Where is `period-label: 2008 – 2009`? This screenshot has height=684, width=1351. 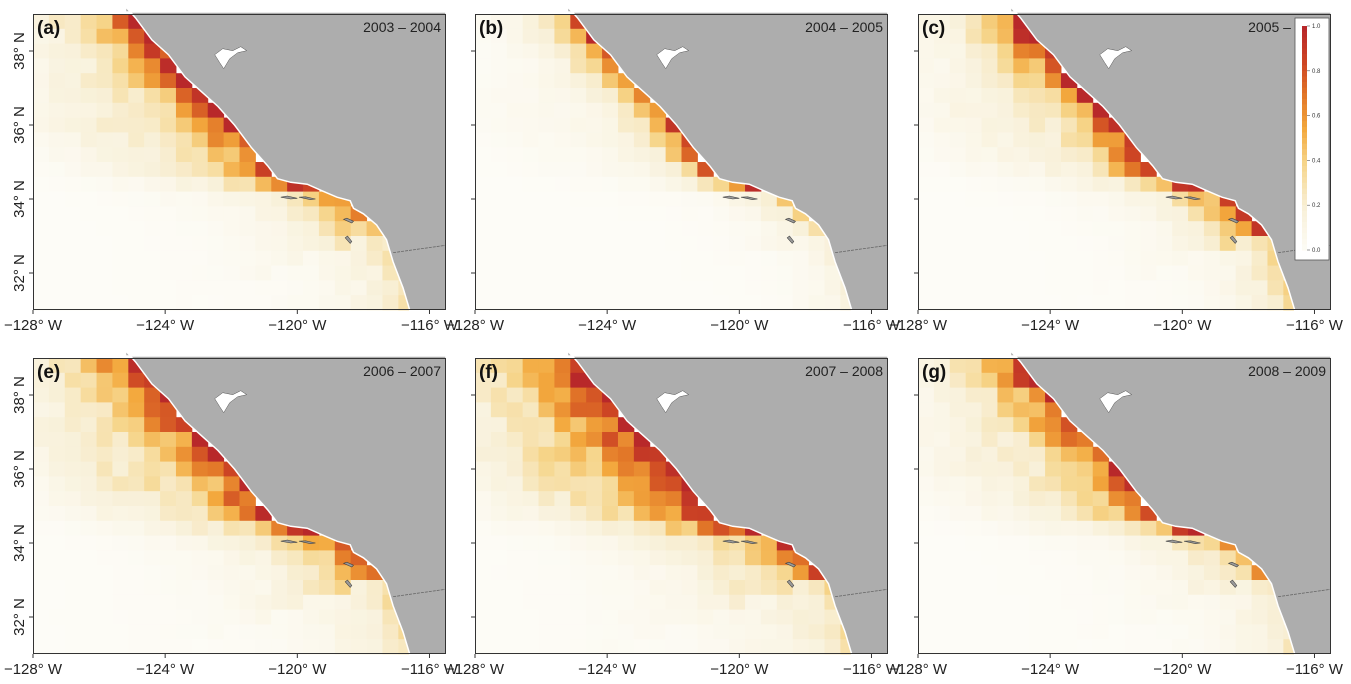 period-label: 2008 – 2009 is located at coordinates (1287, 371).